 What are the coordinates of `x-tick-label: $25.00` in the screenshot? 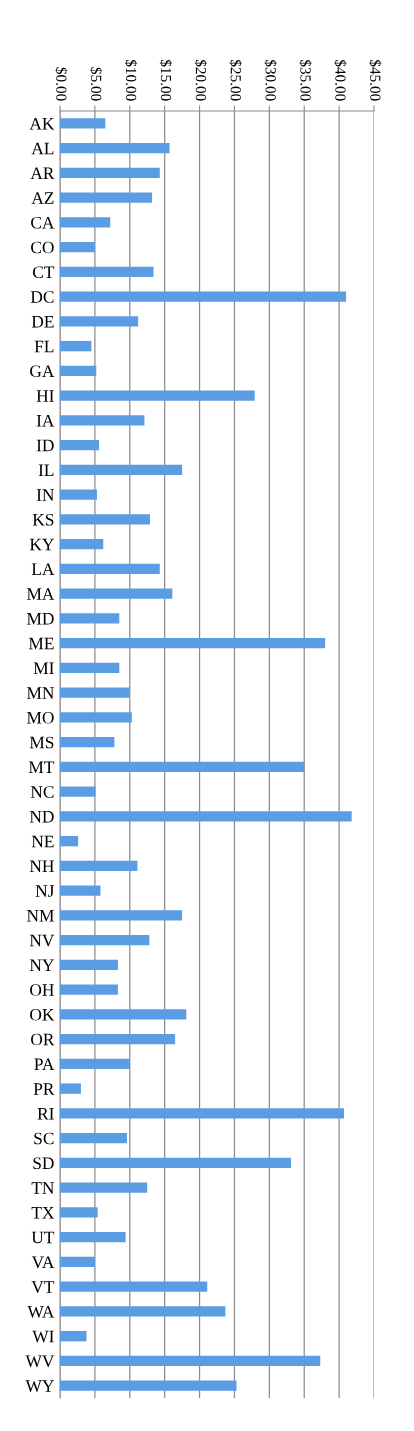 It's located at (235, 80).